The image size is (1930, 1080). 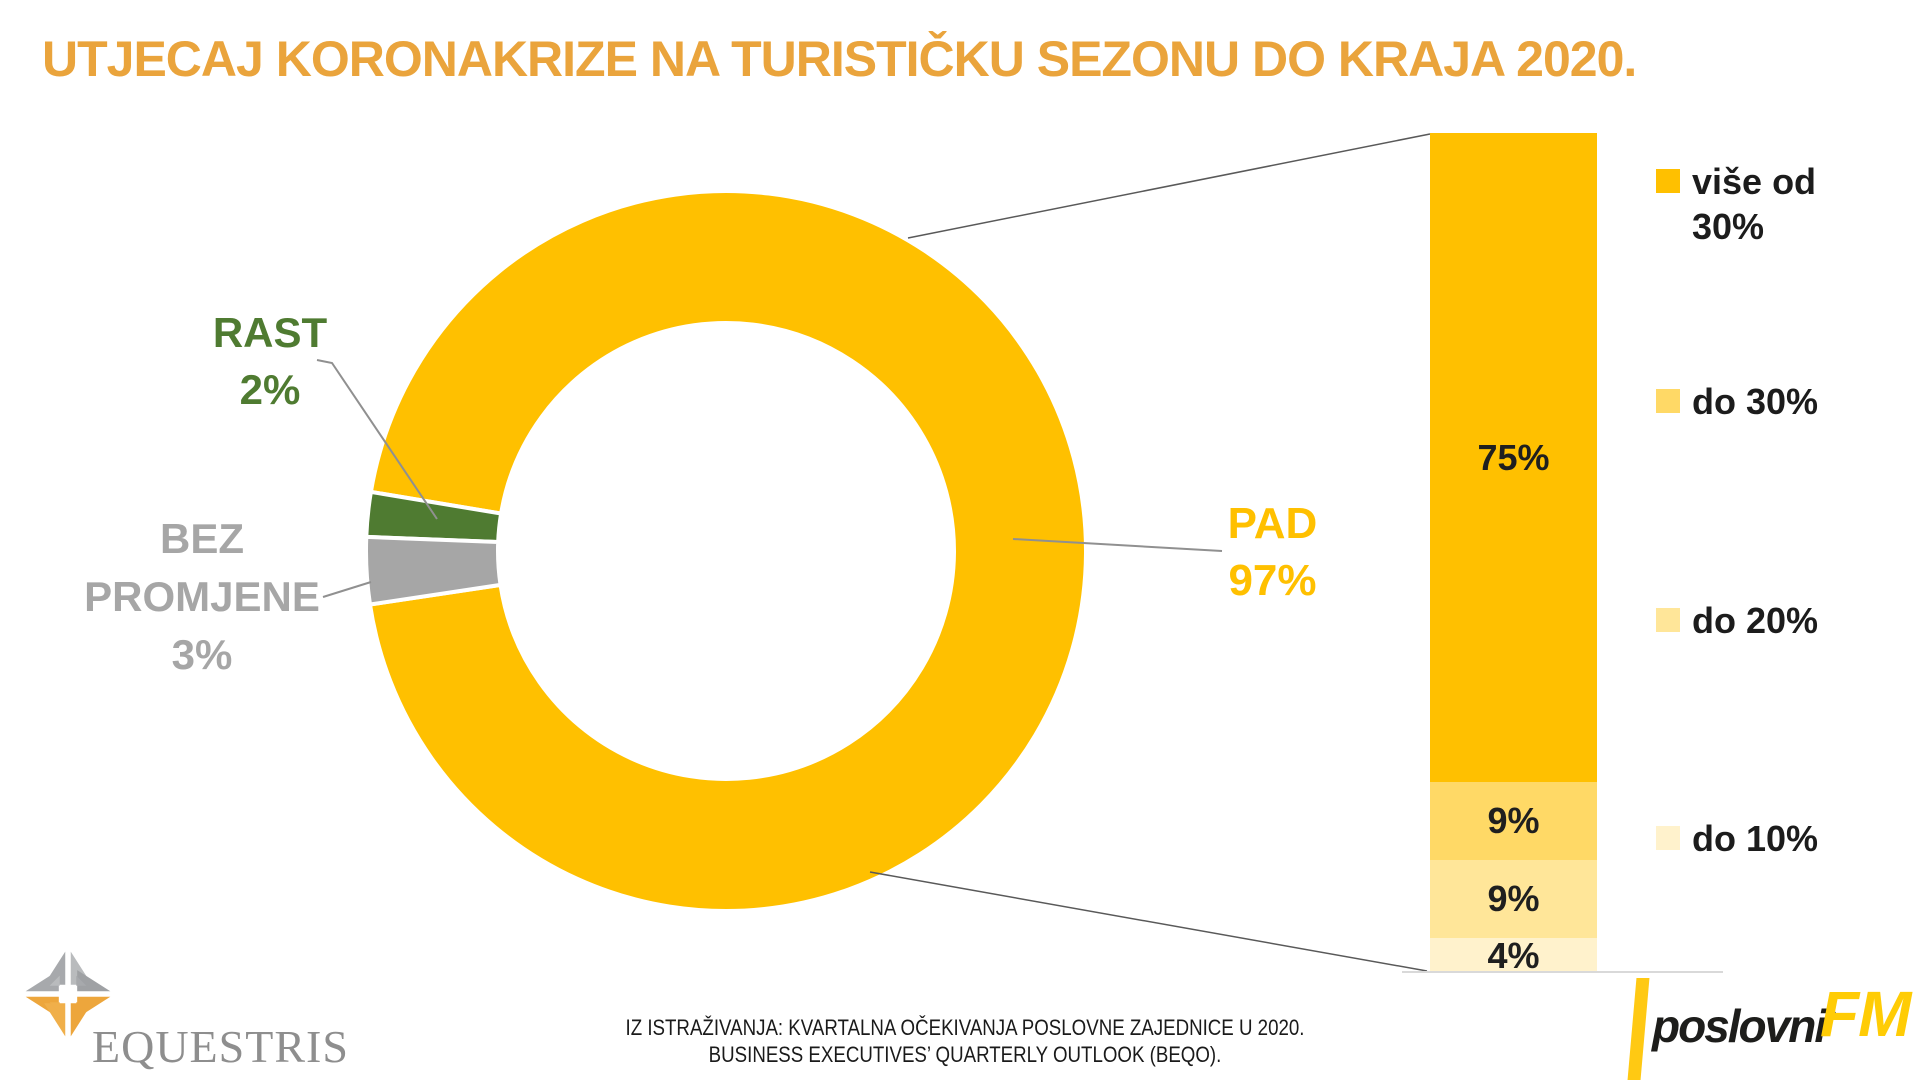 What do you see at coordinates (202, 654) in the screenshot?
I see `donut-label-bez-value: 3%` at bounding box center [202, 654].